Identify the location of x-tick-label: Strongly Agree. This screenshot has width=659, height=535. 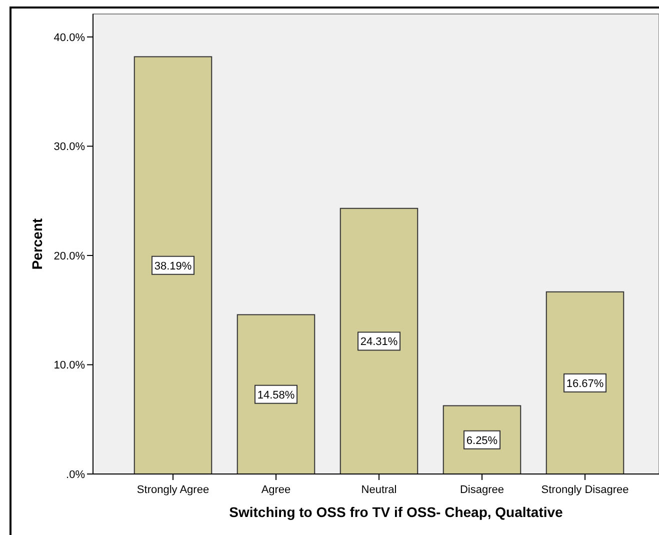
(173, 490).